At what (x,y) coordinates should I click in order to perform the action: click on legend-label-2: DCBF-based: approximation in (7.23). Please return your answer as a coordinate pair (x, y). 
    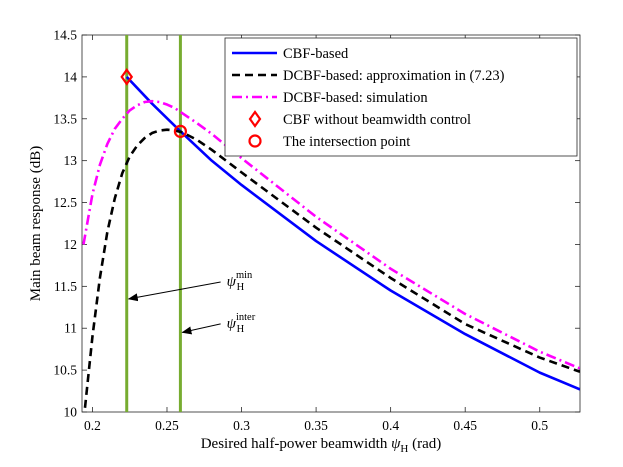
    Looking at the image, I should click on (394, 76).